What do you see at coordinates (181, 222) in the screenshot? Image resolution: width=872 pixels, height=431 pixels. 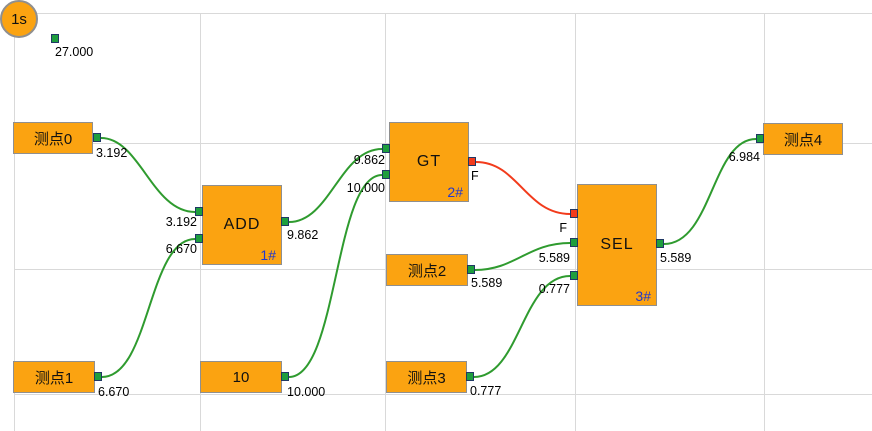 I see `add-input1-value: 3.192` at bounding box center [181, 222].